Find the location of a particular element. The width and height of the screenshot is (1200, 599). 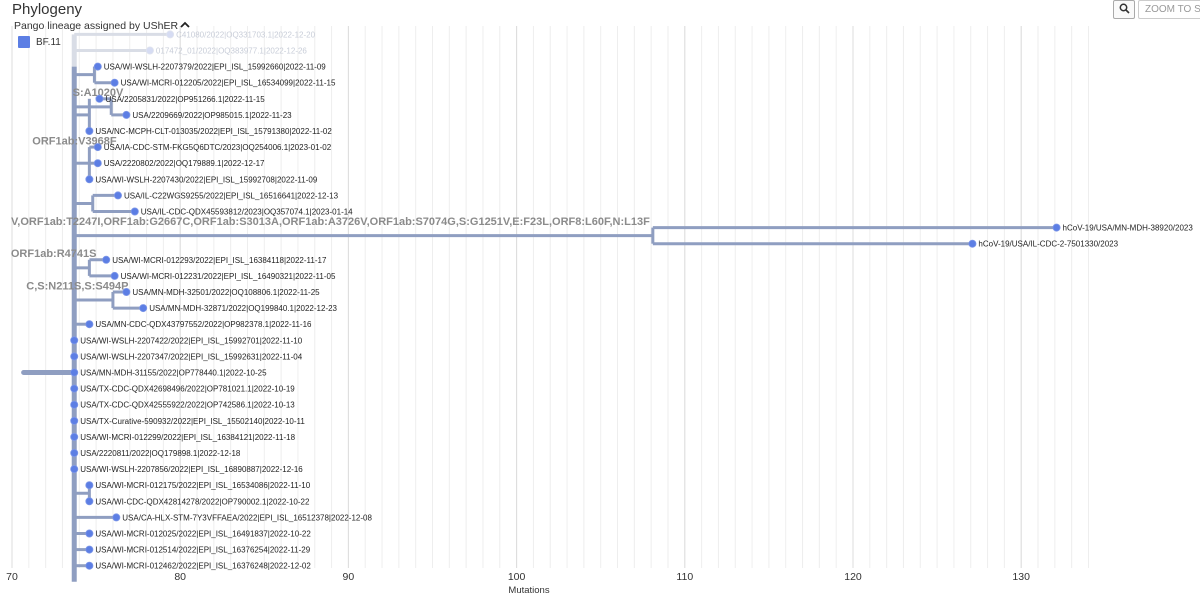

x-tick-label: 130 is located at coordinates (1021, 577).